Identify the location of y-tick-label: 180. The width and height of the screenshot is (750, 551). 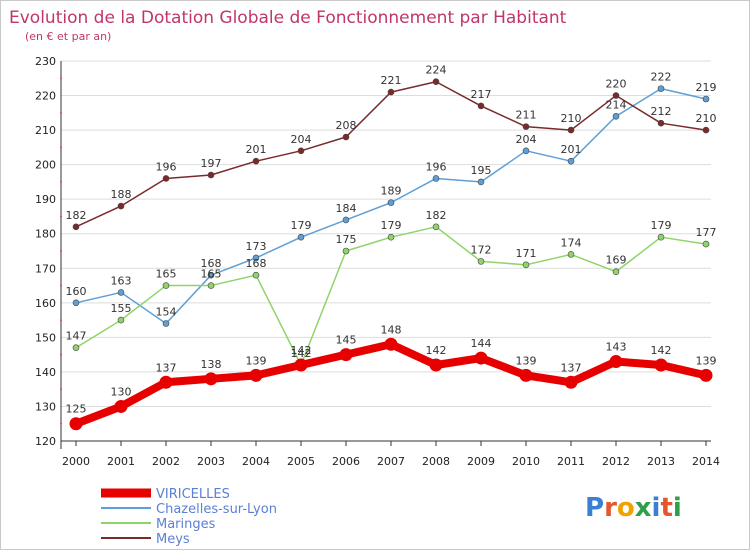
(45, 234).